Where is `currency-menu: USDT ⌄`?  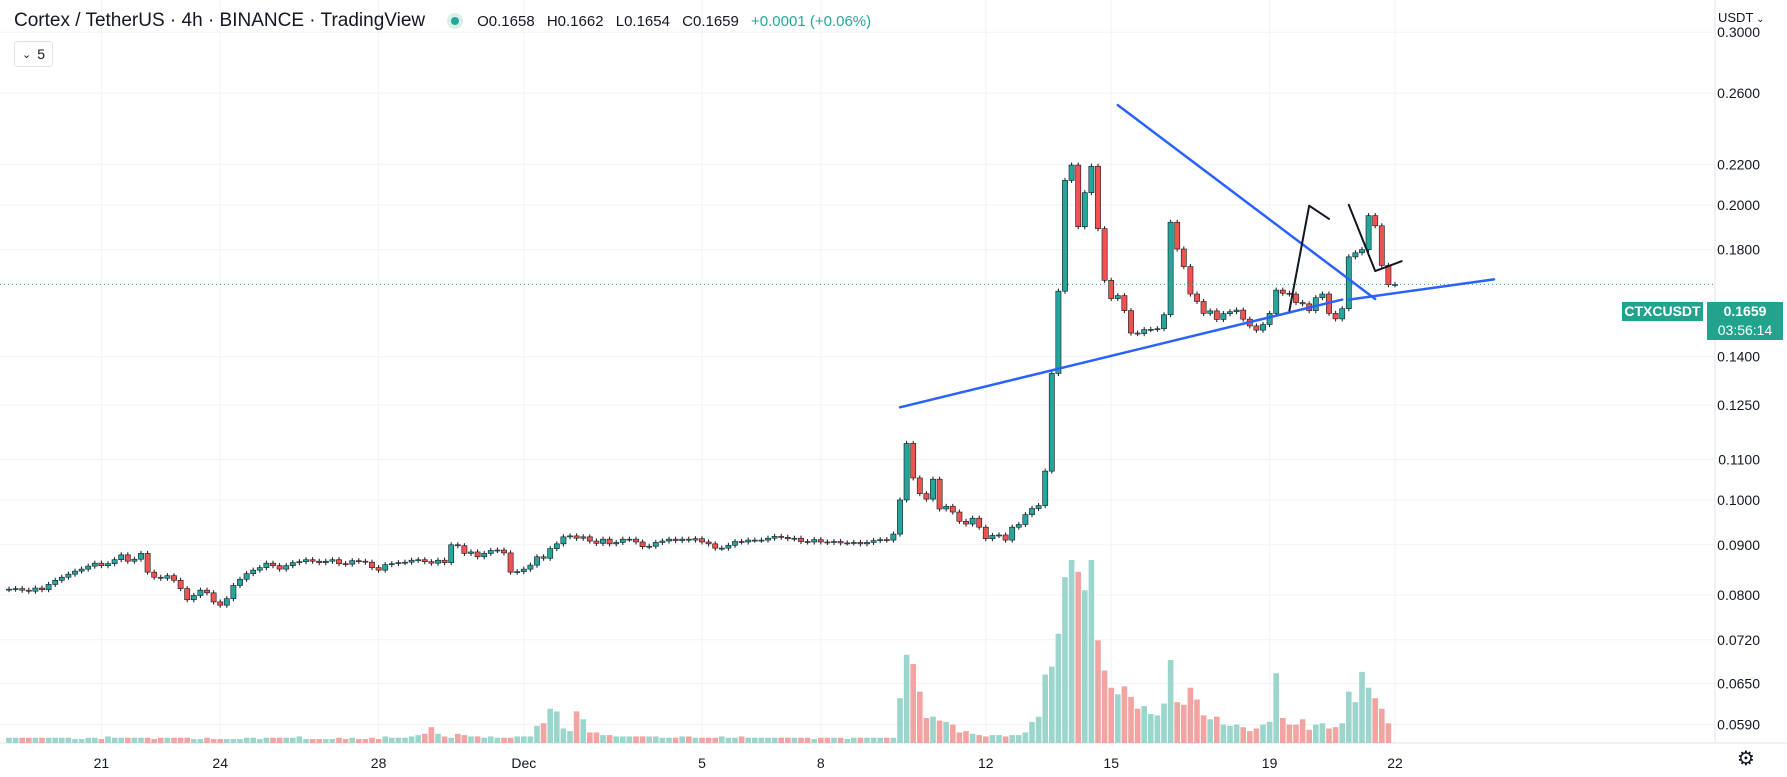 currency-menu: USDT ⌄ is located at coordinates (1741, 17).